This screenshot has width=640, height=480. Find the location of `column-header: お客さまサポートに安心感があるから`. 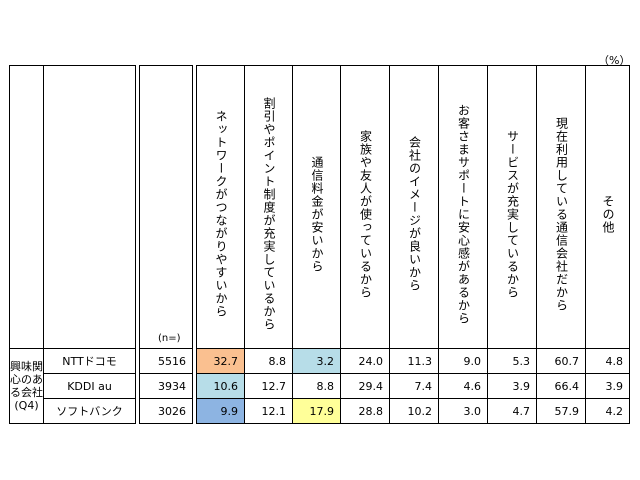

column-header: お客さまサポートに安心感があるから is located at coordinates (463, 207).